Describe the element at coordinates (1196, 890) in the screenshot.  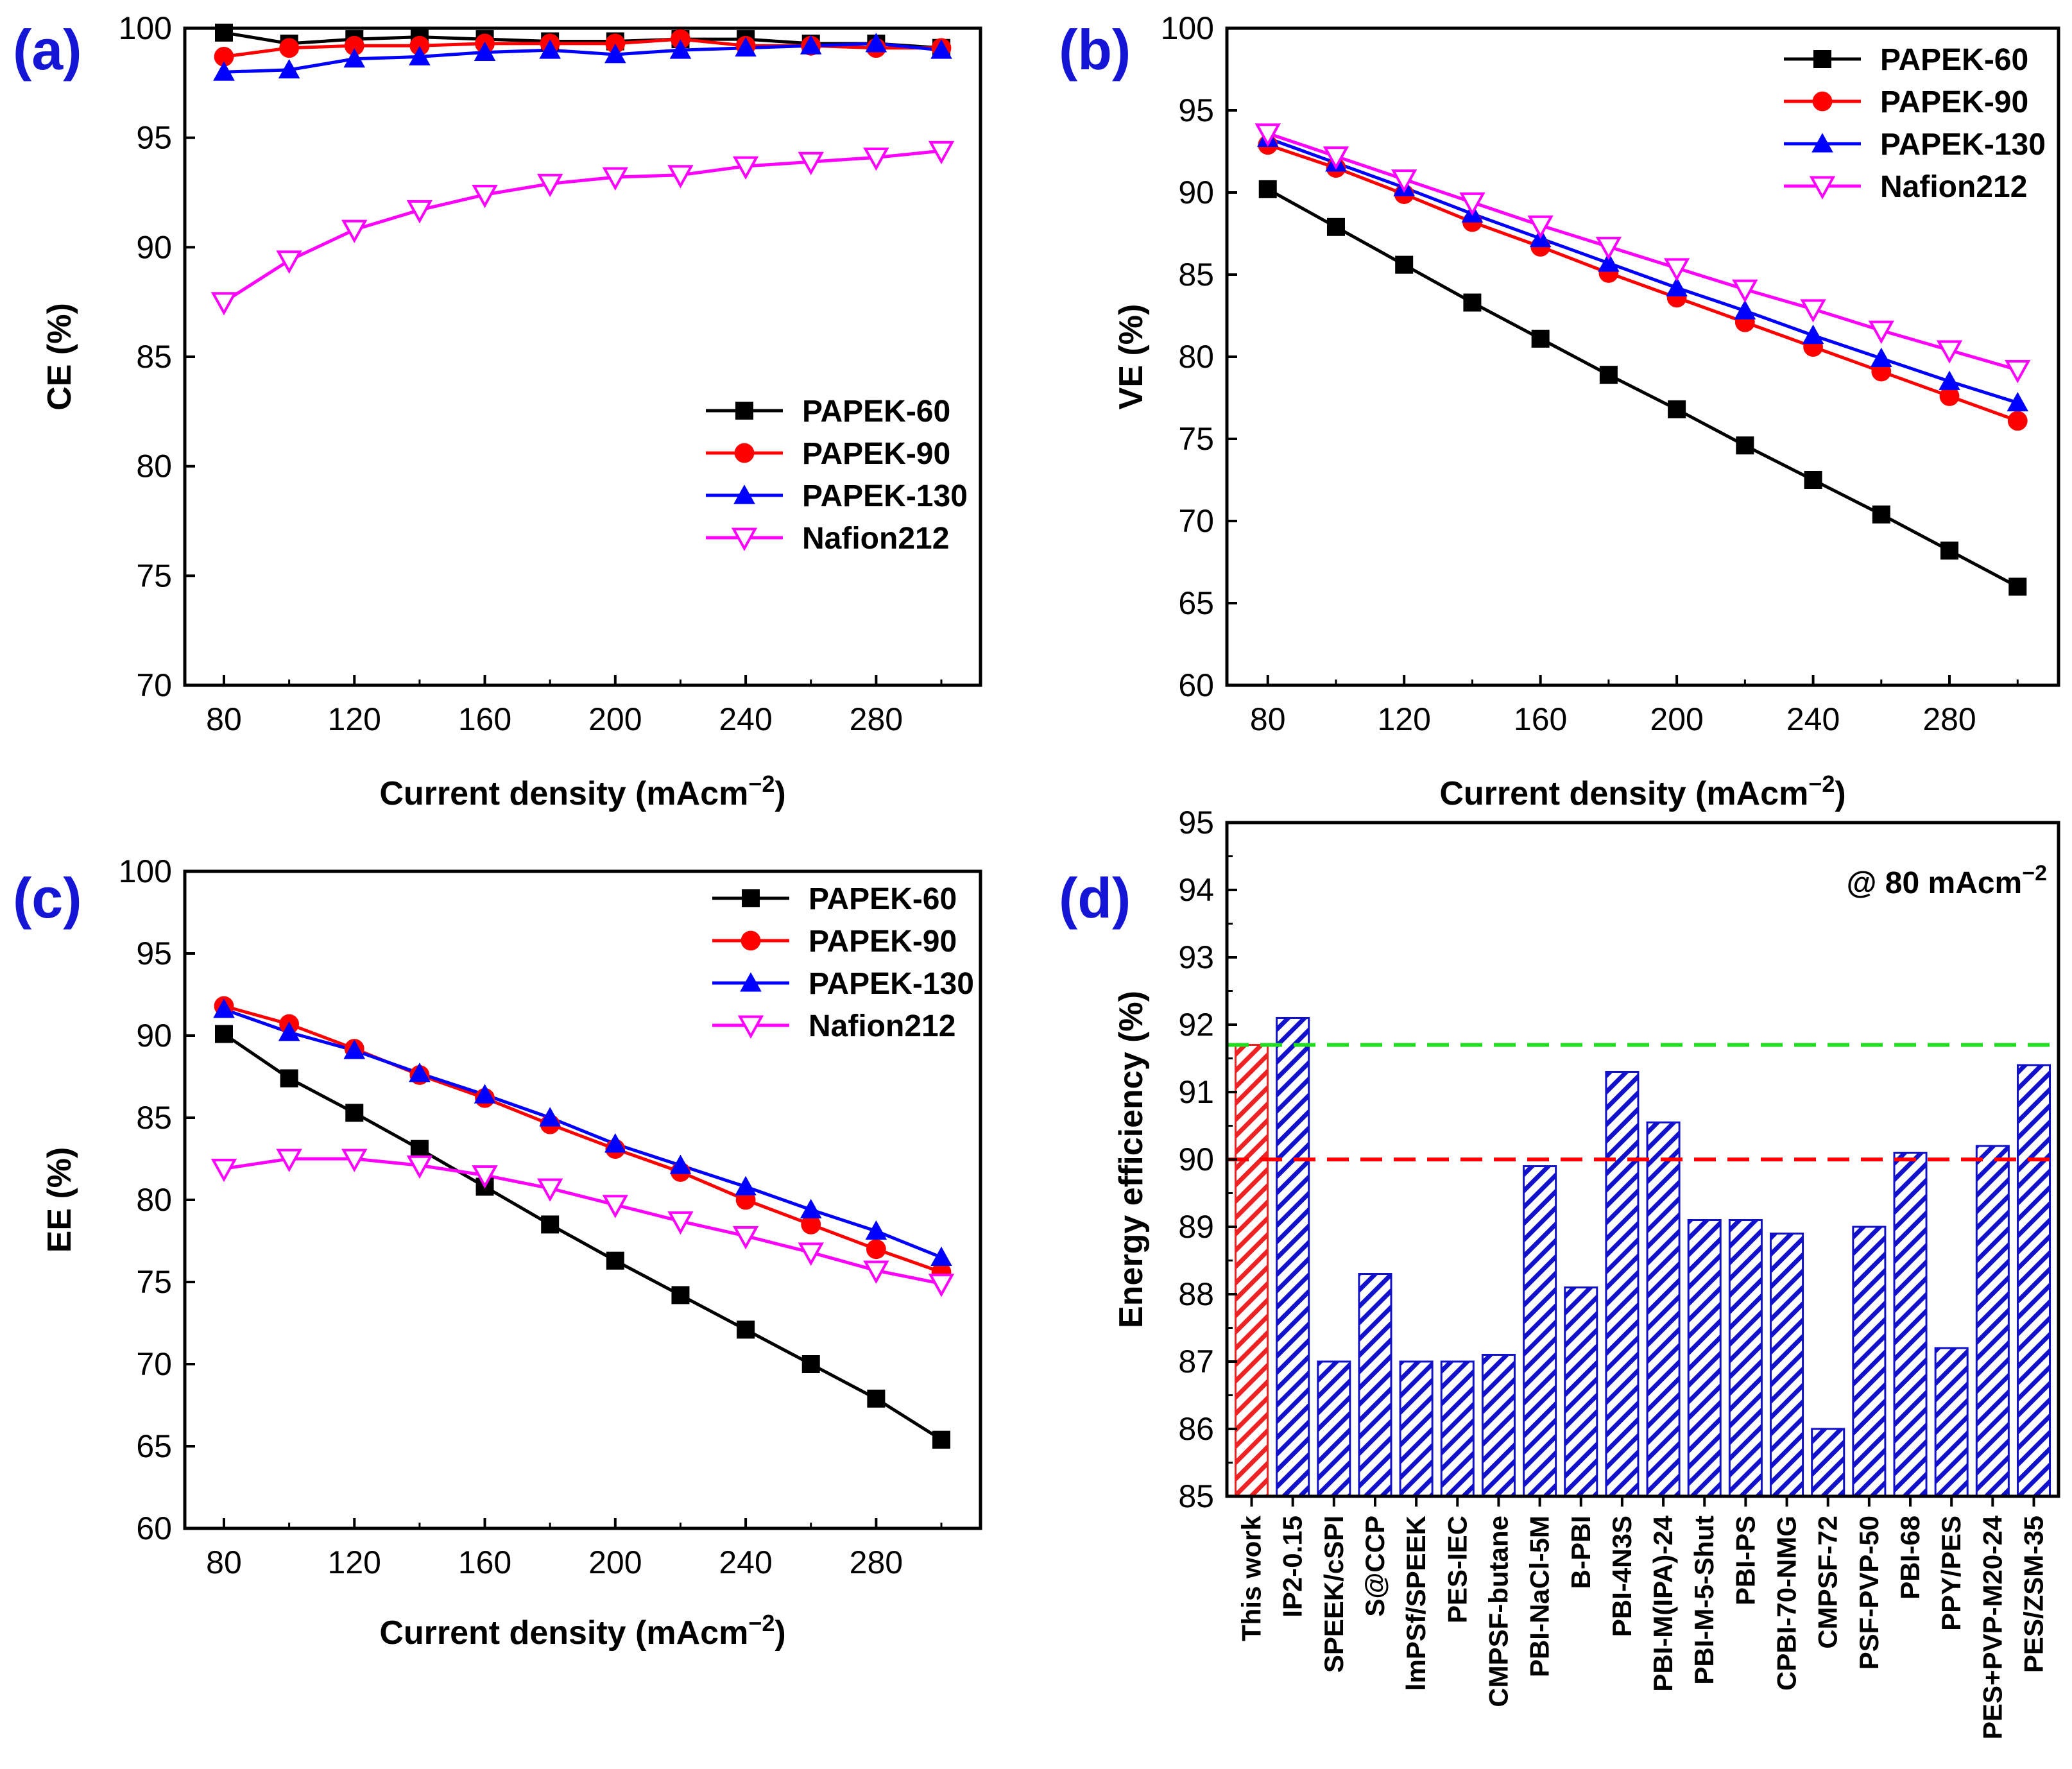
I see `y-tick-label: 94` at that location.